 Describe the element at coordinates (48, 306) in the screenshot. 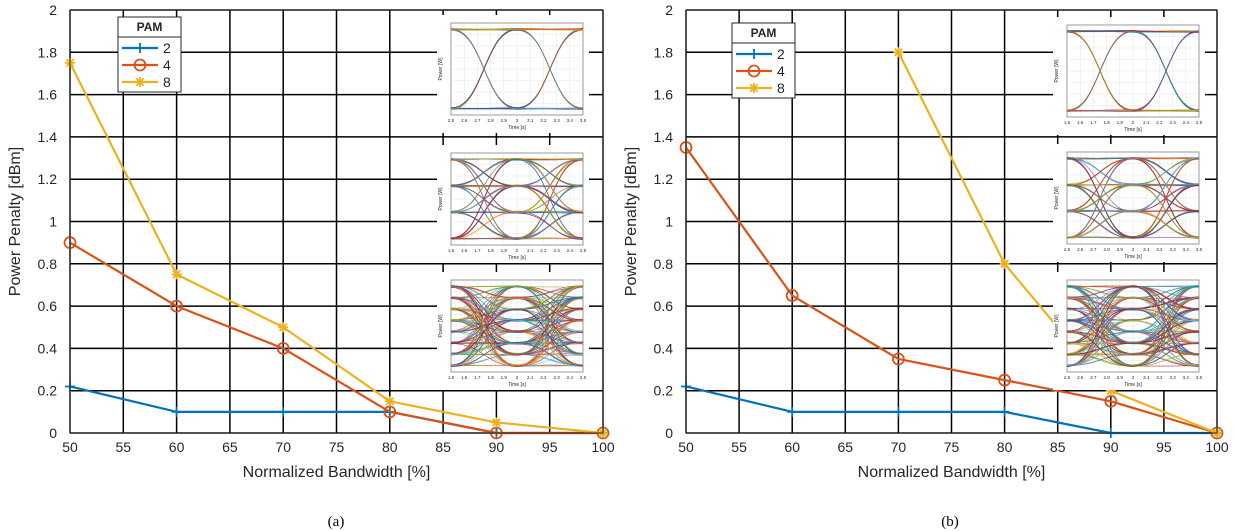

I see `y-tick-label: 0.6` at that location.